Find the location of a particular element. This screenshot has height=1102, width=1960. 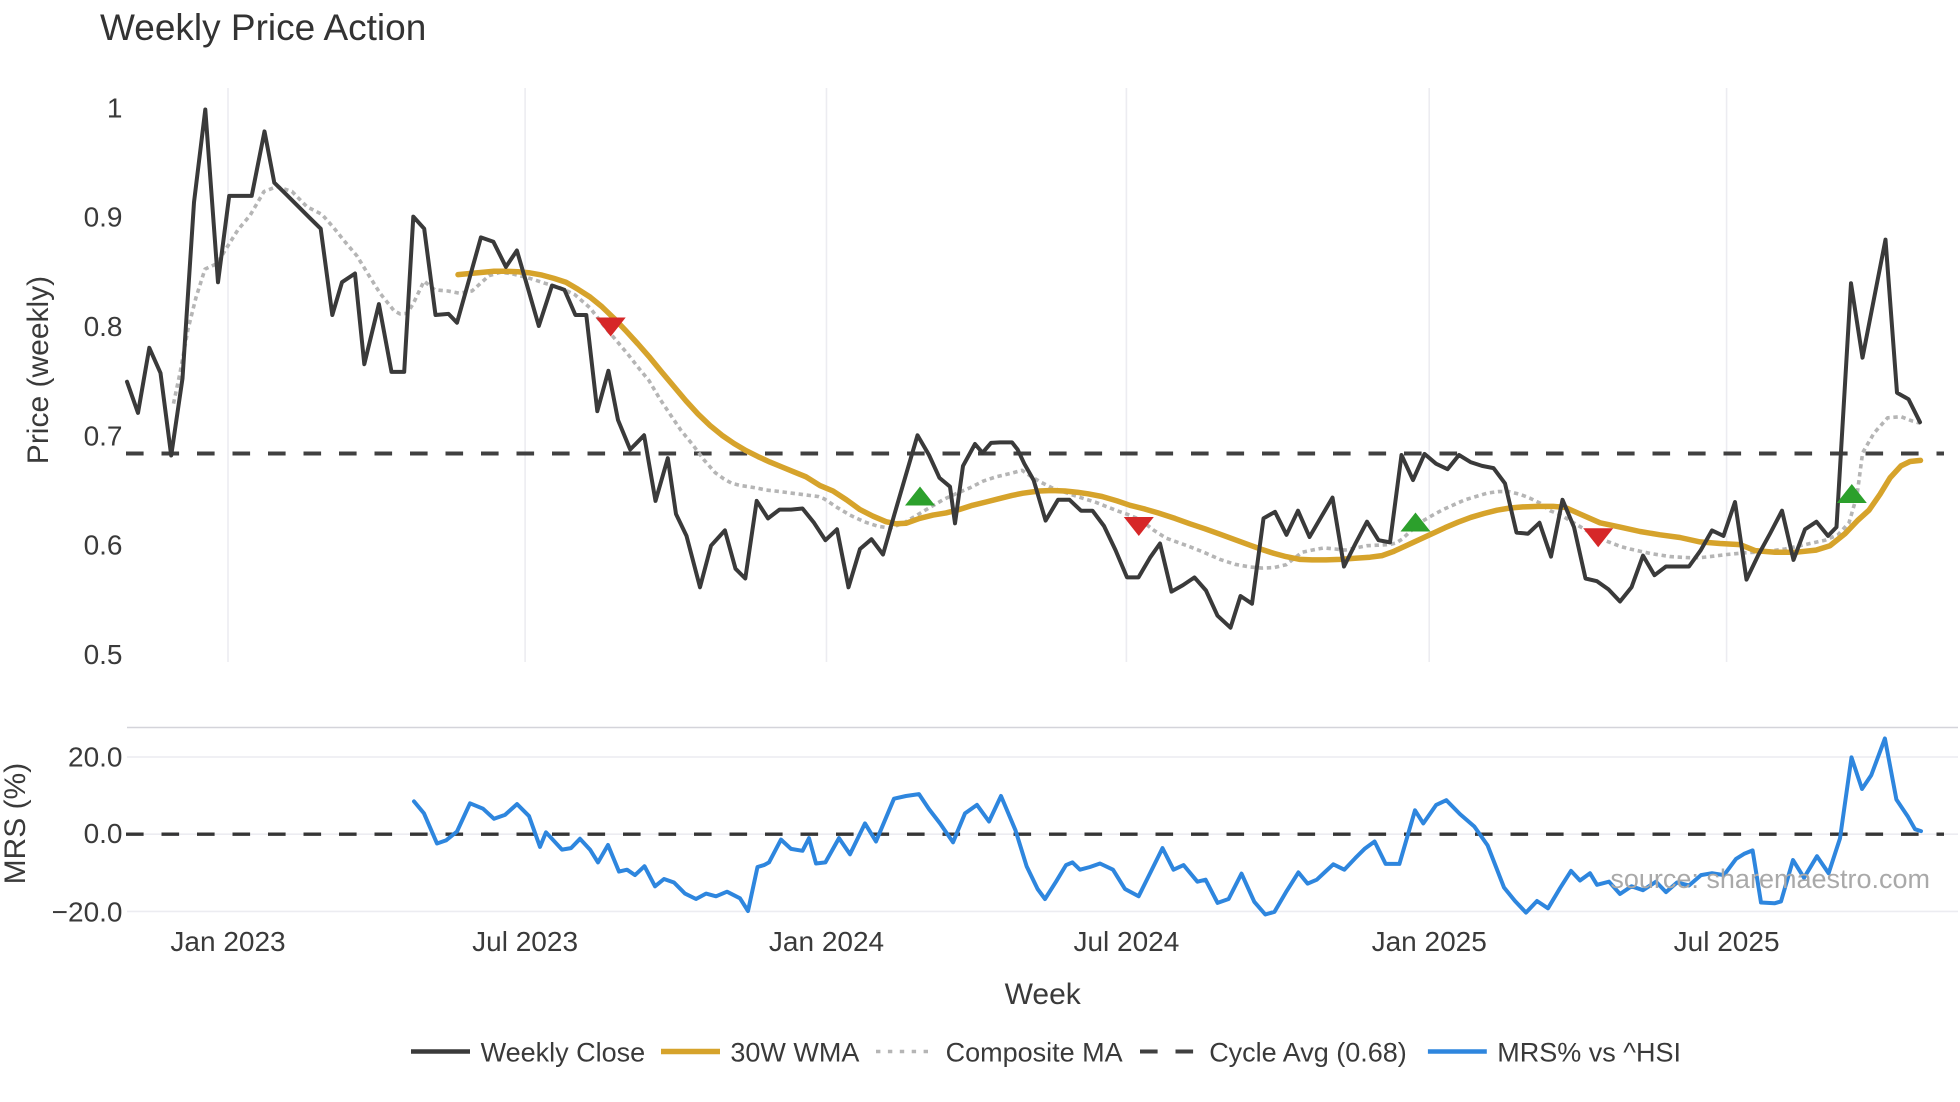

svg-text: 20.0 is located at coordinates (95, 757).